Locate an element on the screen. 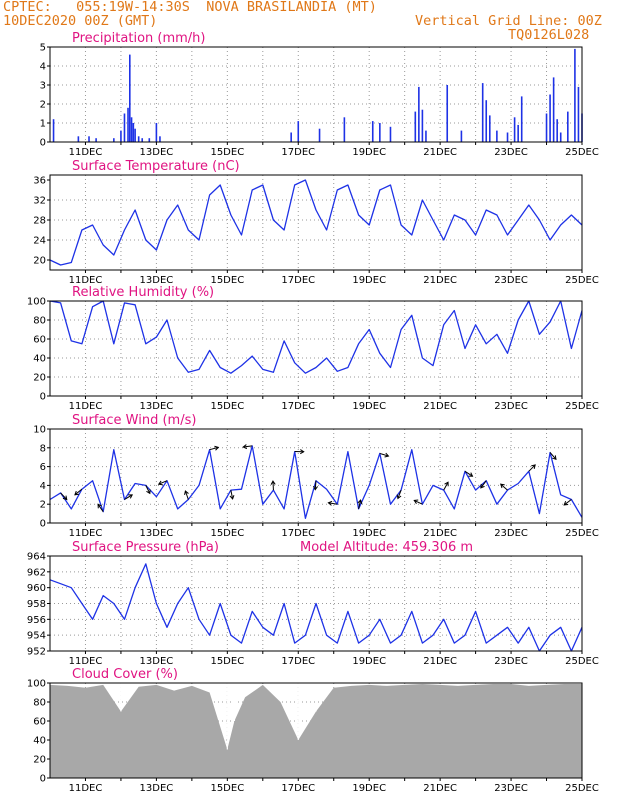  y-tick-label: 956 is located at coordinates (36, 620).